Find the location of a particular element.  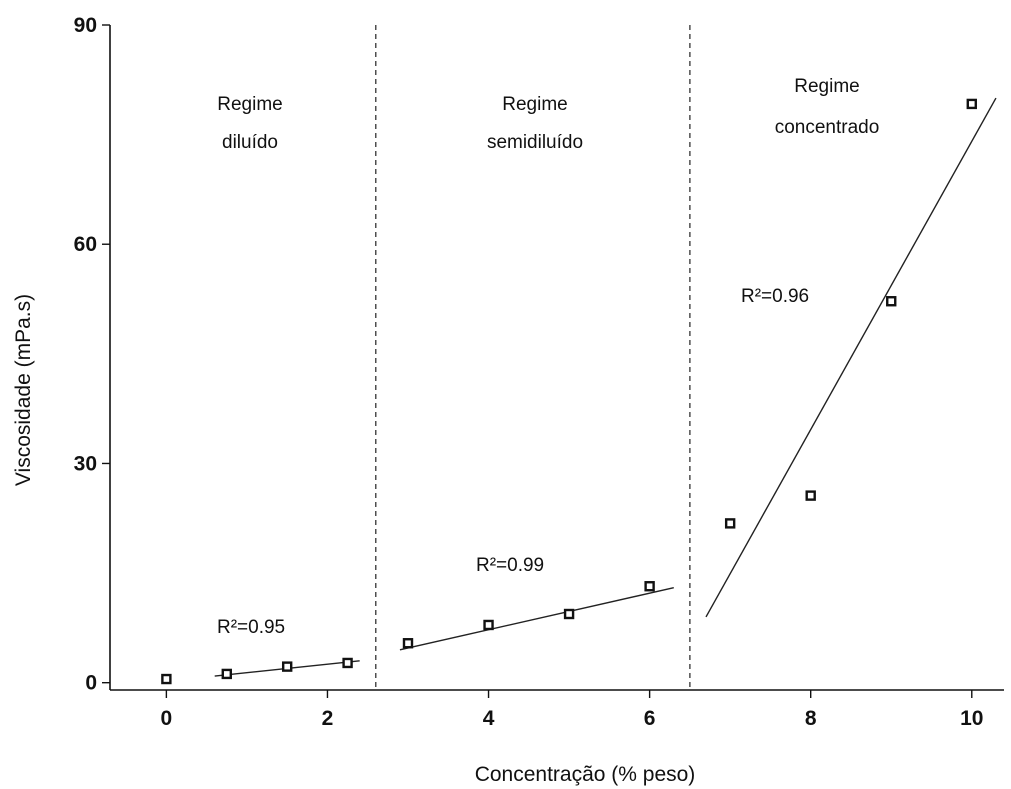

r2-label-diluted: R²=0.95 is located at coordinates (251, 627).